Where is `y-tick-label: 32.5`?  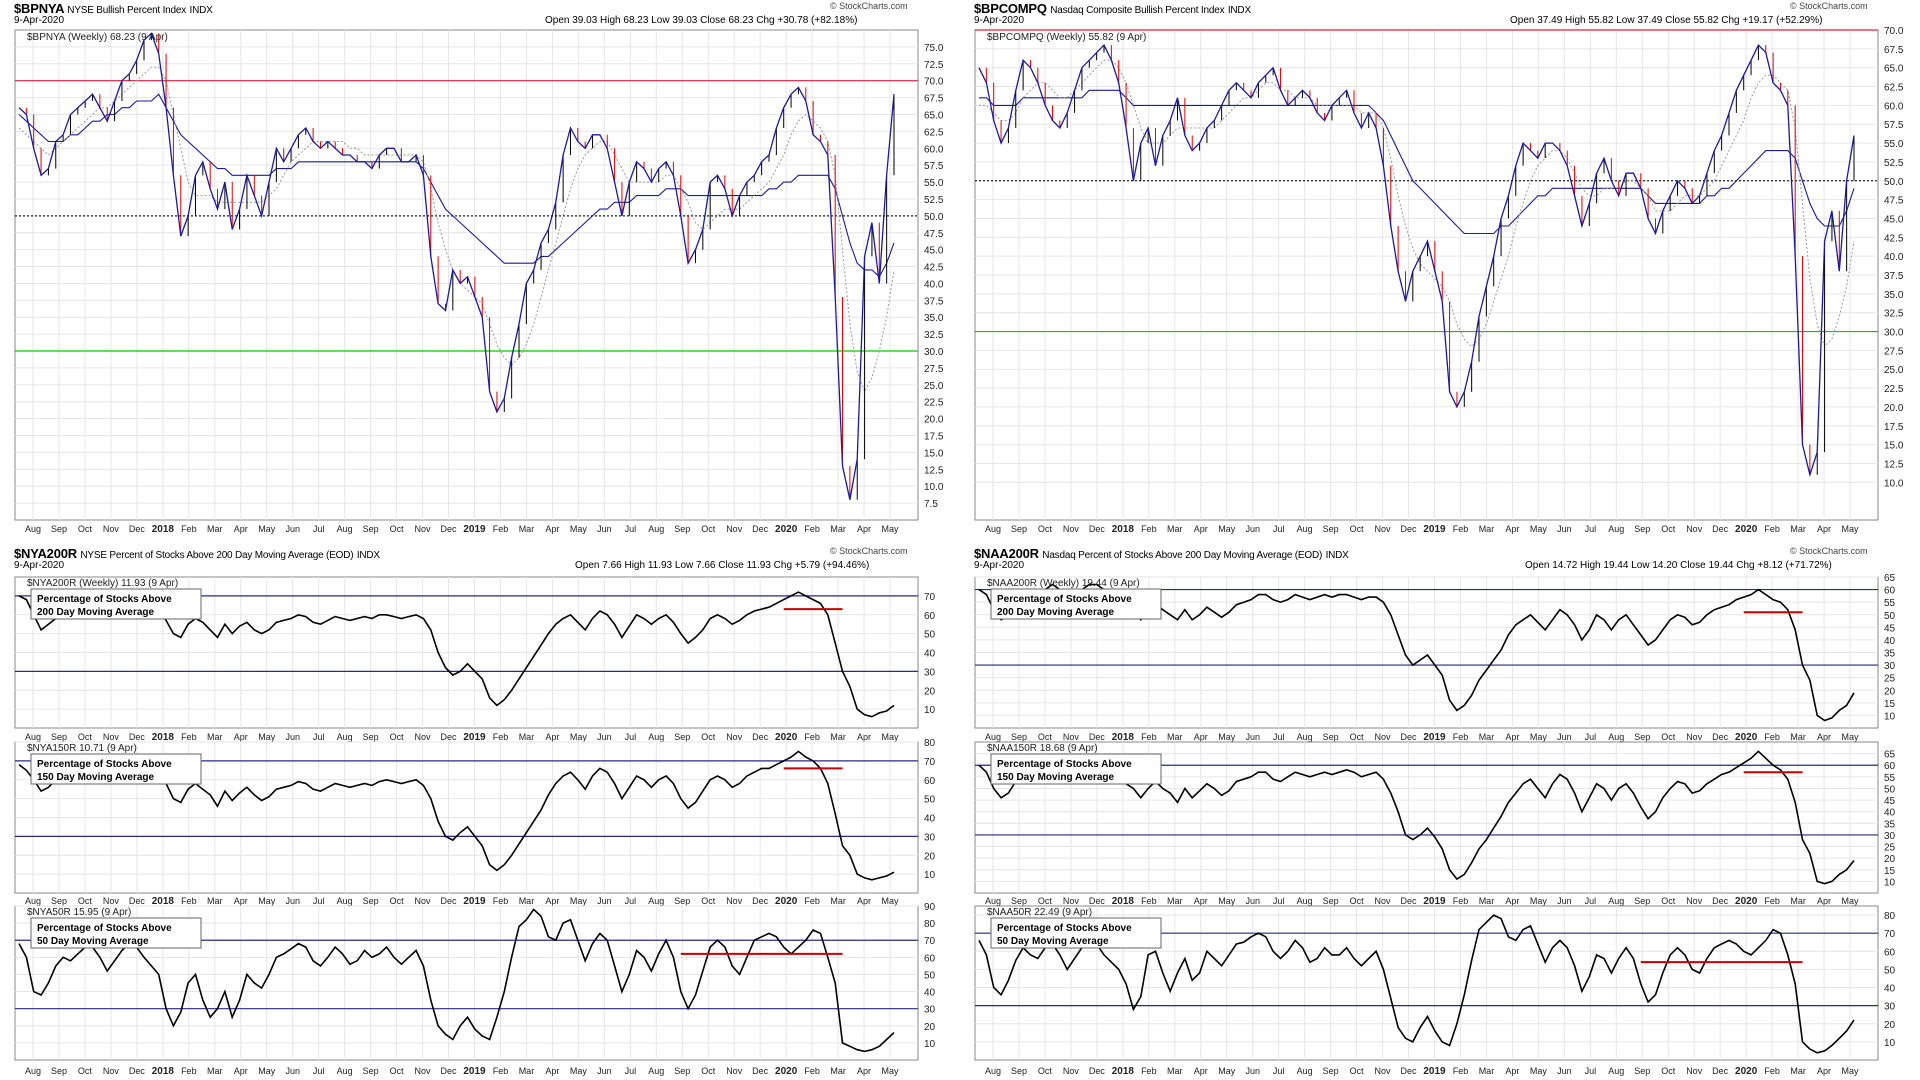
y-tick-label: 32.5 is located at coordinates (934, 335).